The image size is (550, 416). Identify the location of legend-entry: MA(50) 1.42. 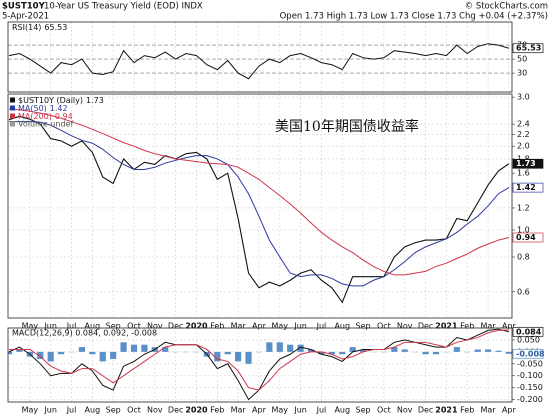
(43, 108).